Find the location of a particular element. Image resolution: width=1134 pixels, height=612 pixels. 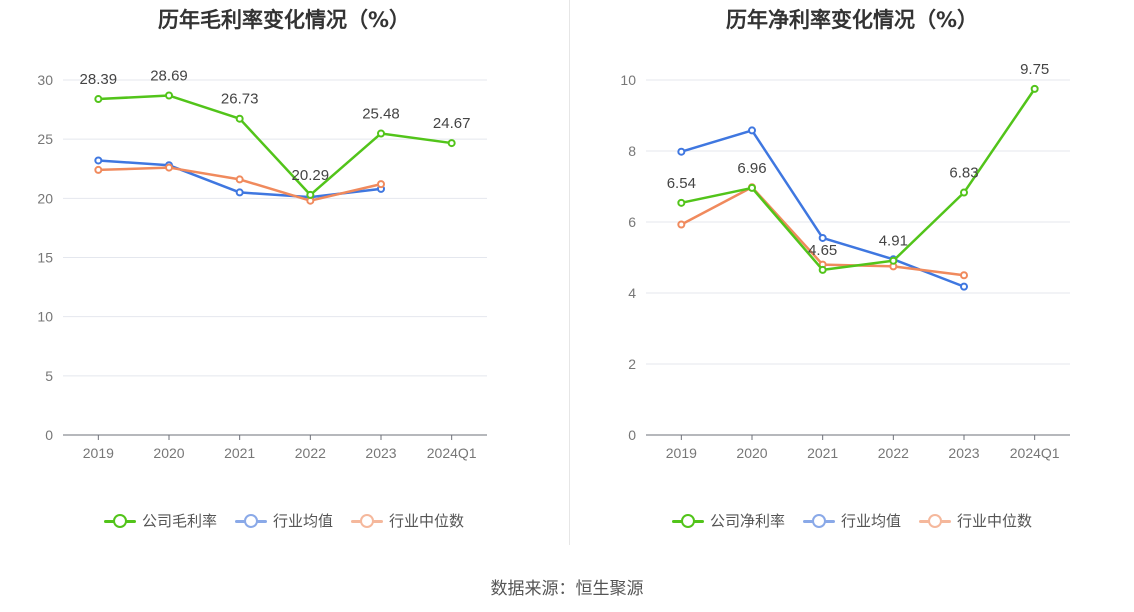

data-label: 4.65 is located at coordinates (822, 250).